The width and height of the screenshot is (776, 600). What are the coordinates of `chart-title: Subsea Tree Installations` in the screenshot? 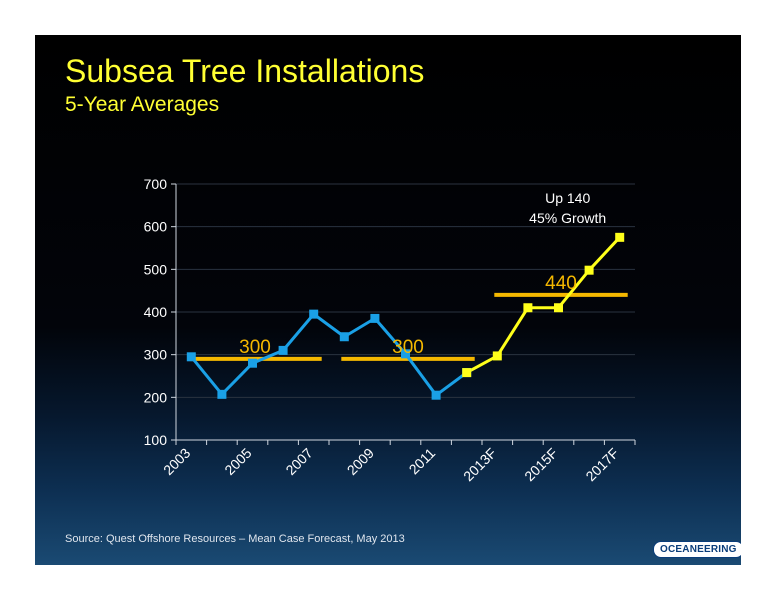 It's located at (245, 71).